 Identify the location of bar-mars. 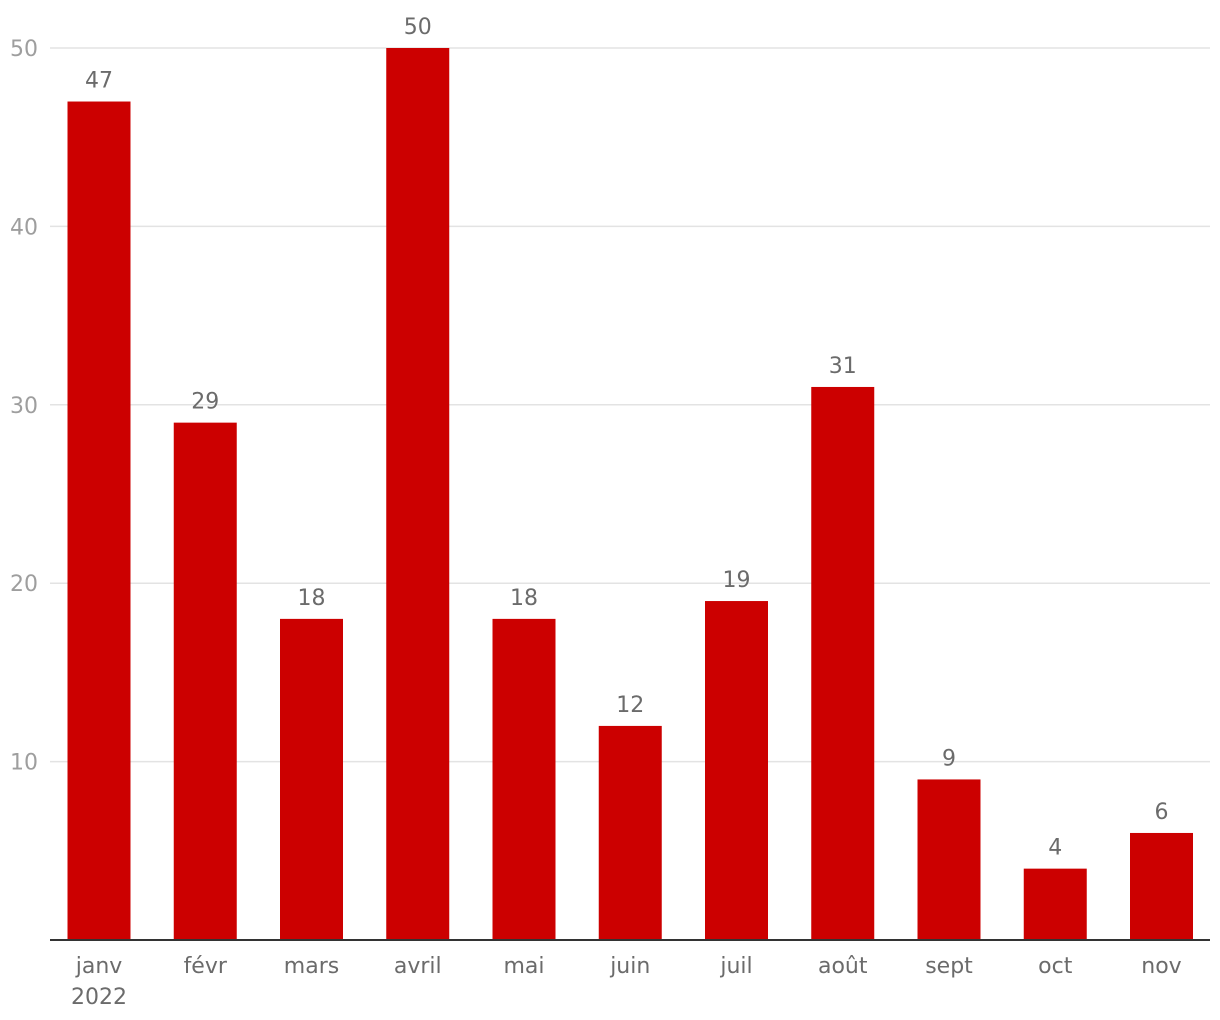
(311, 779).